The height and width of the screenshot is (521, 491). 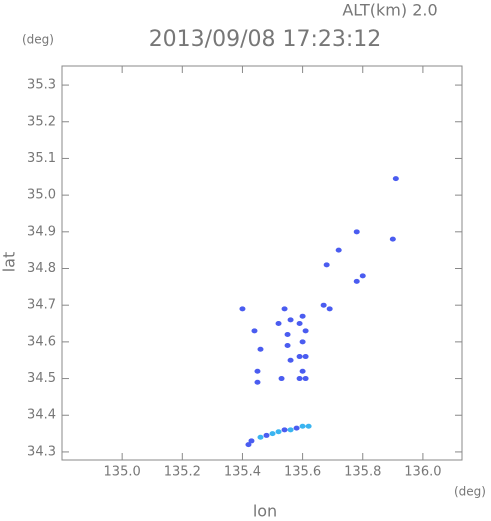 I want to click on y-tick-label: 34.8, so click(x=41, y=268).